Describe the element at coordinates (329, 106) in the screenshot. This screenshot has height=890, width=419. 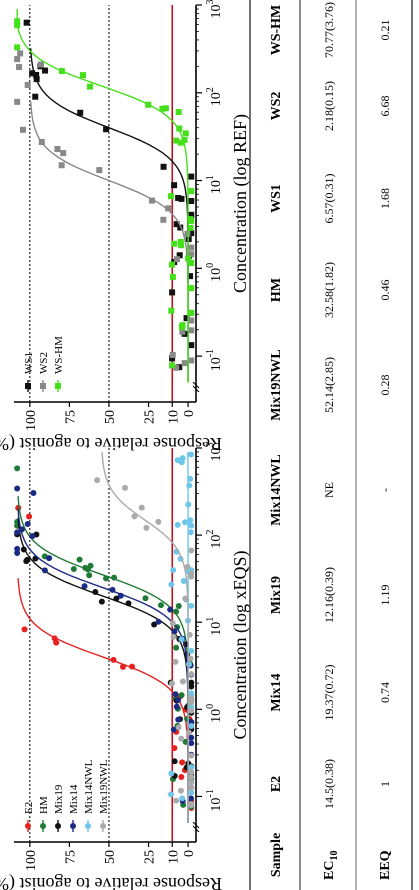
I see `table-cell: 2.18(0.15)` at that location.